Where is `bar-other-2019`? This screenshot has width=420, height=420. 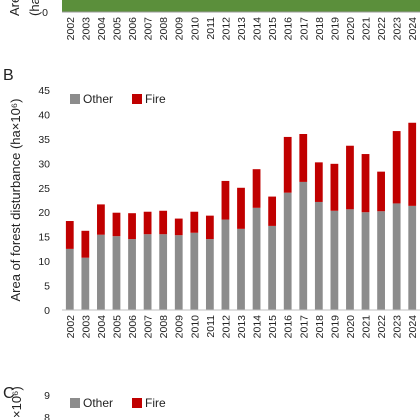
bar-other-2019 is located at coordinates (334, 260).